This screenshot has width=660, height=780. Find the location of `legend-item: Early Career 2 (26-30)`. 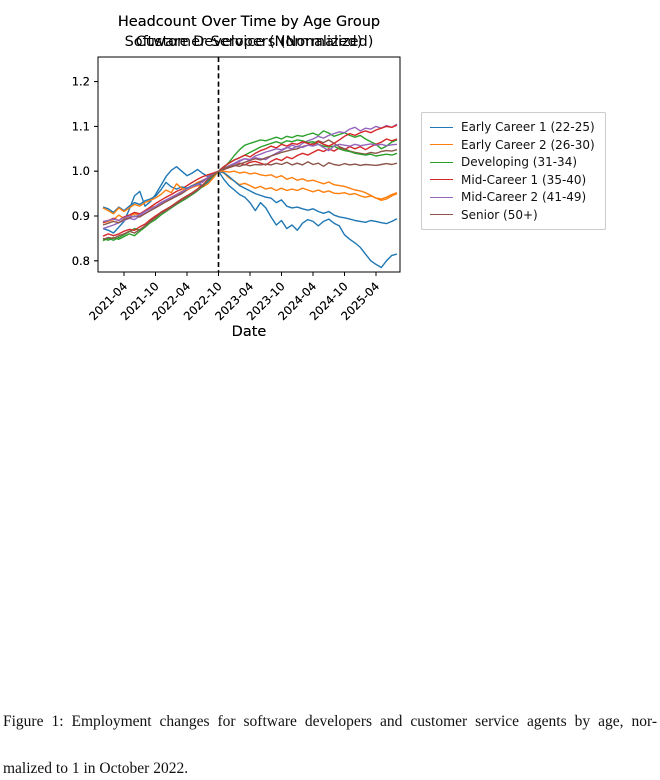

legend-item: Early Career 2 (26-30) is located at coordinates (512, 145).